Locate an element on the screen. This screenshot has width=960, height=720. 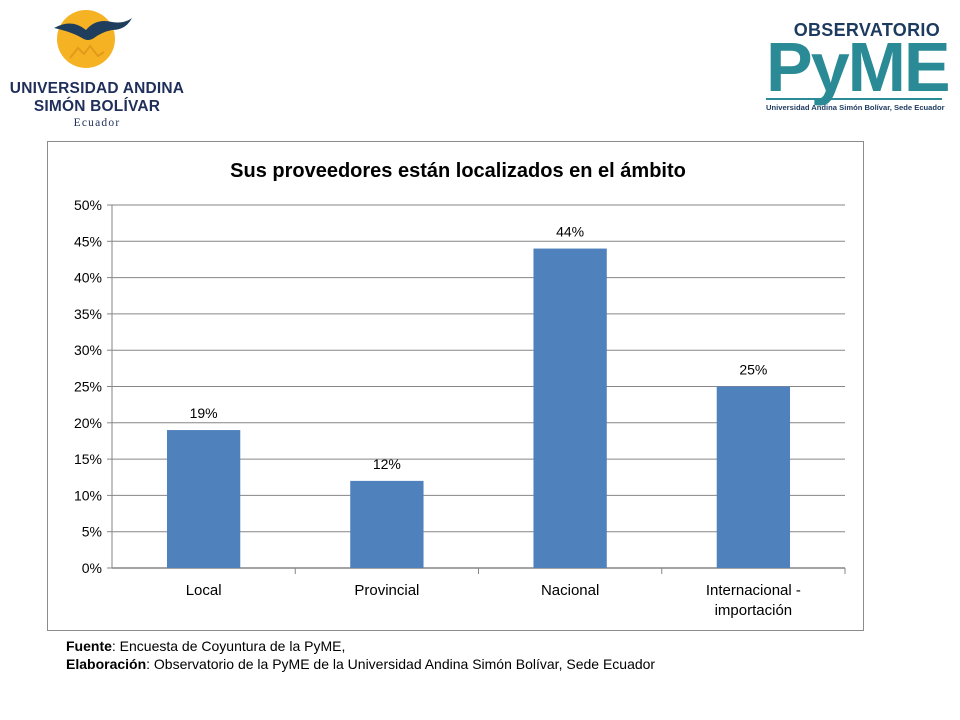
y-tick-label: 10% is located at coordinates (88, 495).